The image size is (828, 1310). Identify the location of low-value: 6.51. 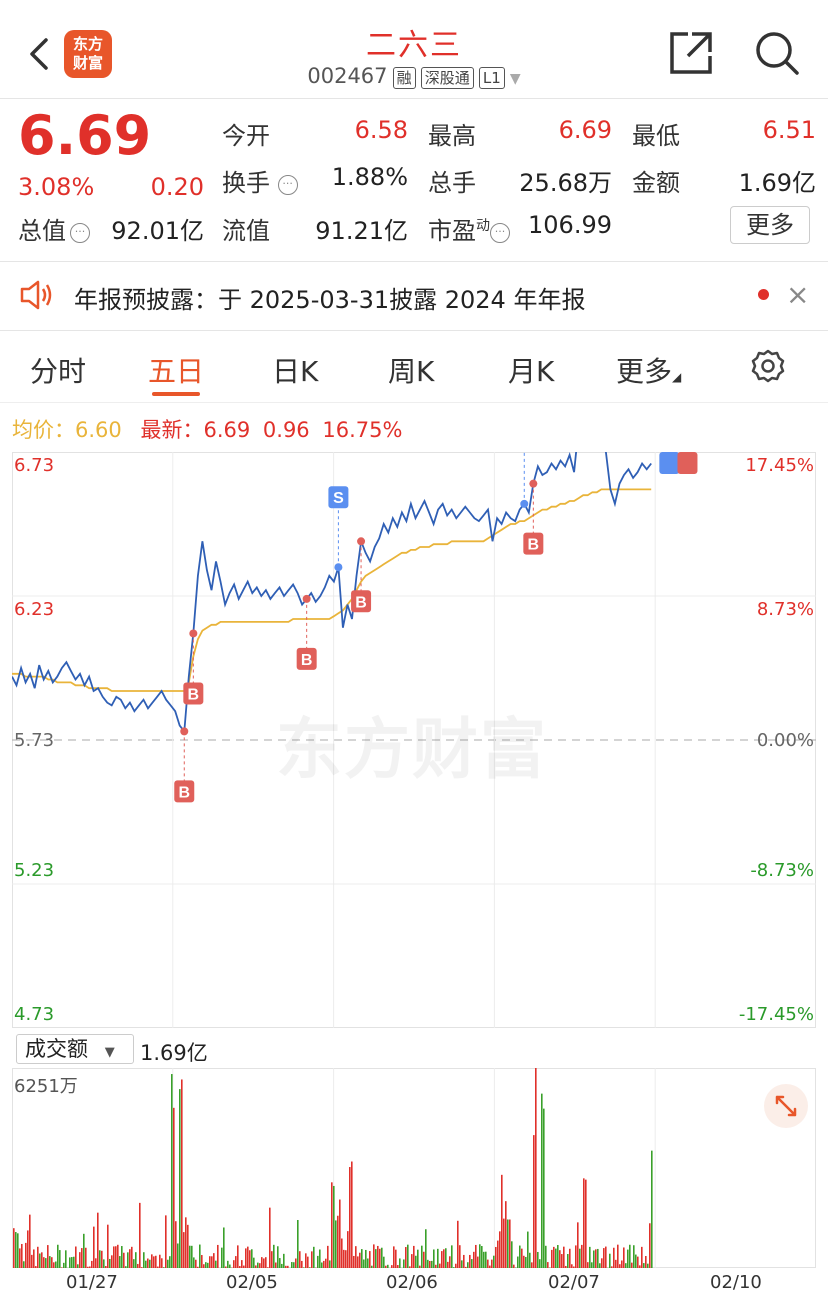
(789, 130).